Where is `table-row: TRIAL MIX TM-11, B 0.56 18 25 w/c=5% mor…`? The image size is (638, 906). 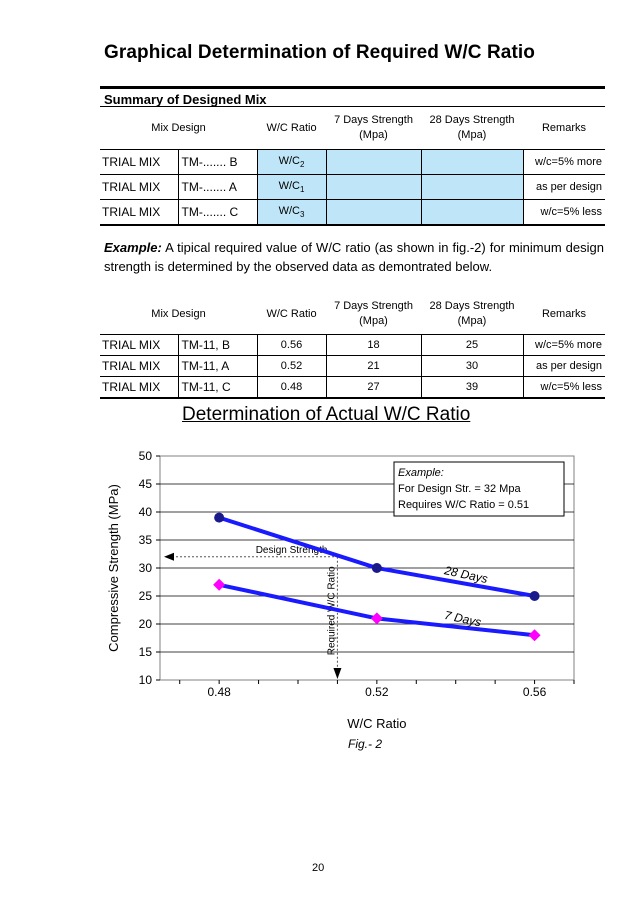 table-row: TRIAL MIX TM-11, B 0.56 18 25 w/c=5% mor… is located at coordinates (352, 345).